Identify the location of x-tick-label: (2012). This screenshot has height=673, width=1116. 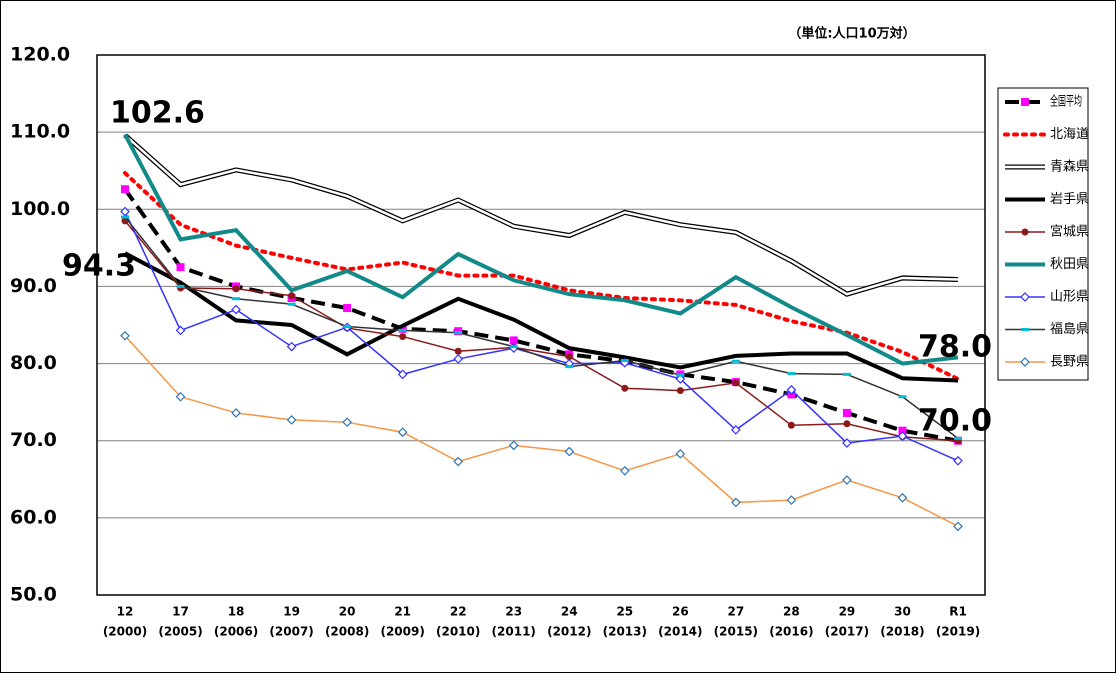
(569, 632).